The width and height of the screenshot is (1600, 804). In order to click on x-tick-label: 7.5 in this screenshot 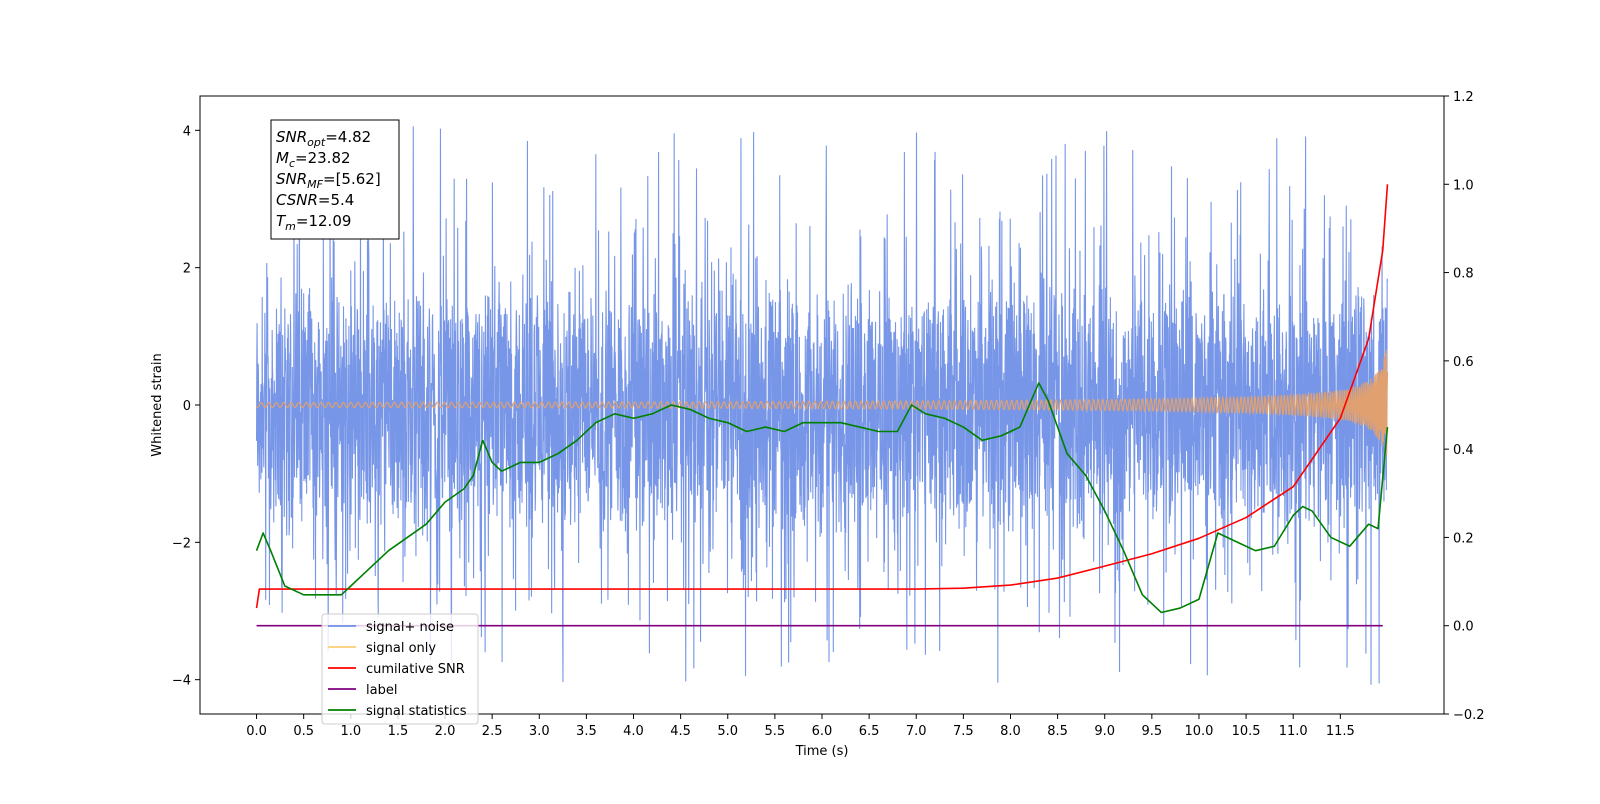, I will do `click(963, 731)`.